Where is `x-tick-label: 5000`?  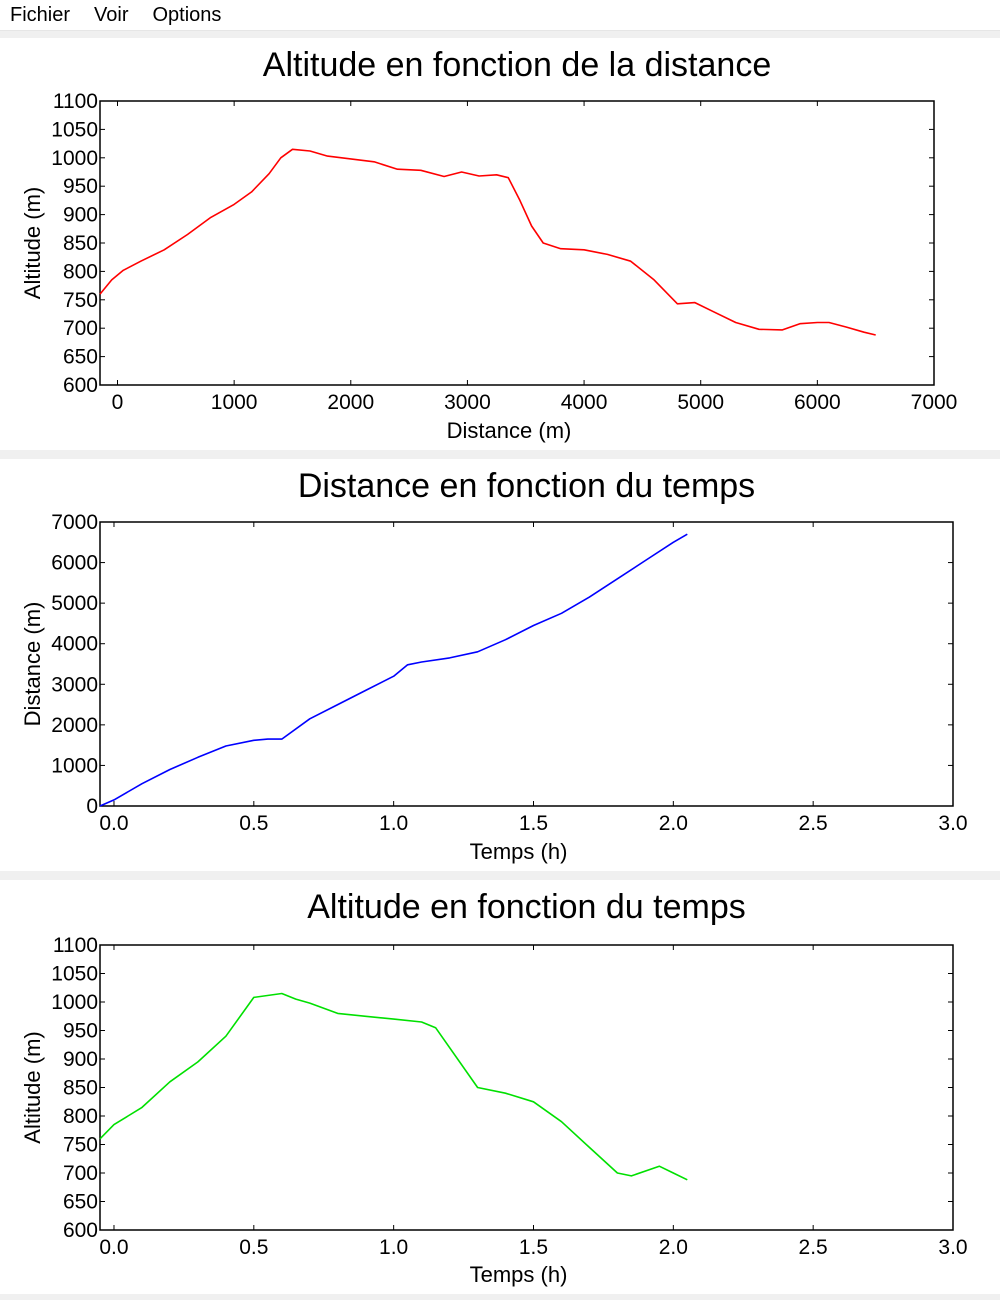
x-tick-label: 5000 is located at coordinates (700, 402).